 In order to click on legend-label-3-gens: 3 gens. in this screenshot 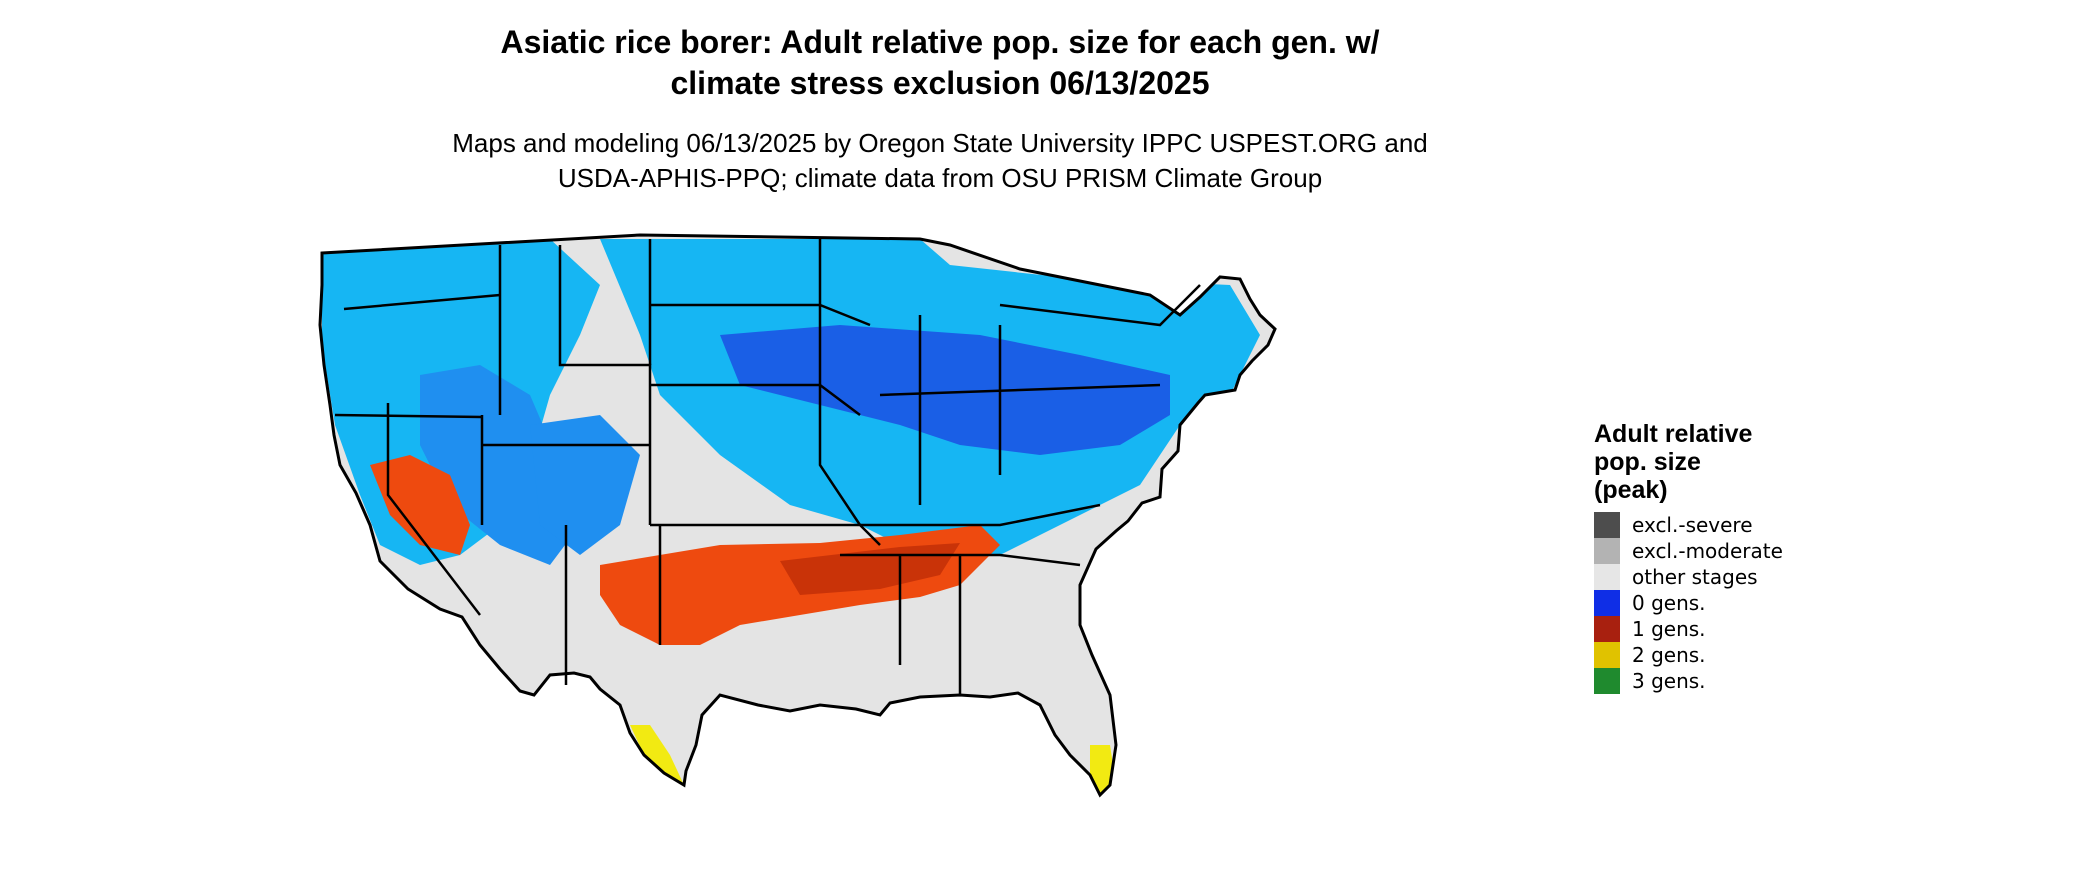, I will do `click(1669, 681)`.